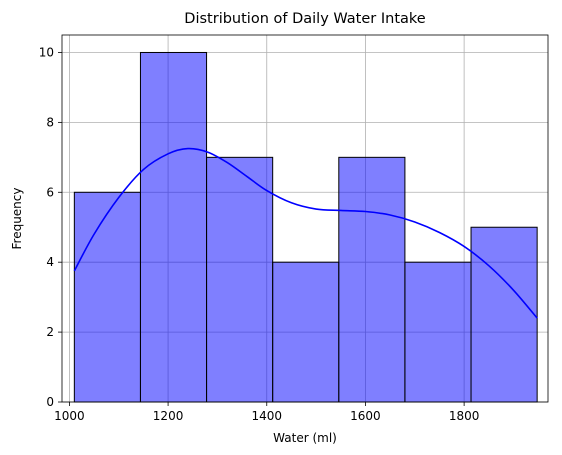 The image size is (562, 455). Describe the element at coordinates (266, 416) in the screenshot. I see `x-tick-label-2: 1400` at that location.